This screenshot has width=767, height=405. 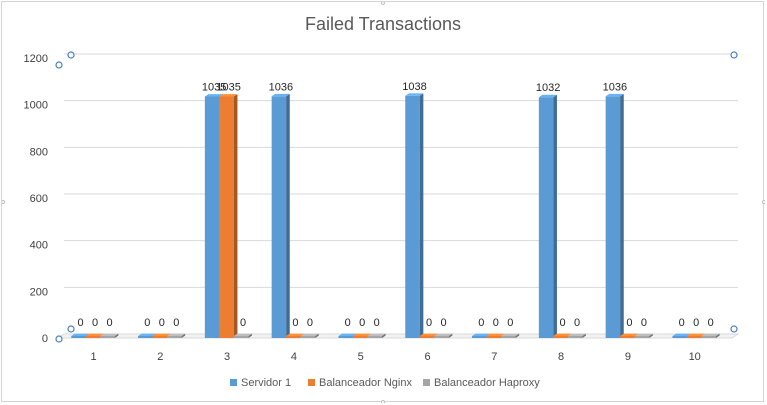 What do you see at coordinates (561, 357) in the screenshot?
I see `x-tick-label: 8` at bounding box center [561, 357].